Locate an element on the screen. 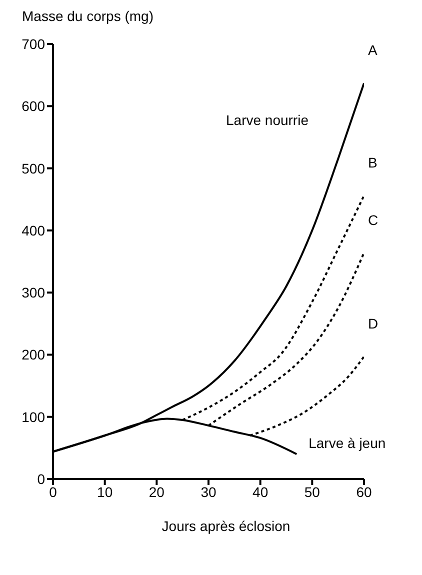 Image resolution: width=422 pixels, height=575 pixels. y-tick-label: 0 is located at coordinates (41, 478).